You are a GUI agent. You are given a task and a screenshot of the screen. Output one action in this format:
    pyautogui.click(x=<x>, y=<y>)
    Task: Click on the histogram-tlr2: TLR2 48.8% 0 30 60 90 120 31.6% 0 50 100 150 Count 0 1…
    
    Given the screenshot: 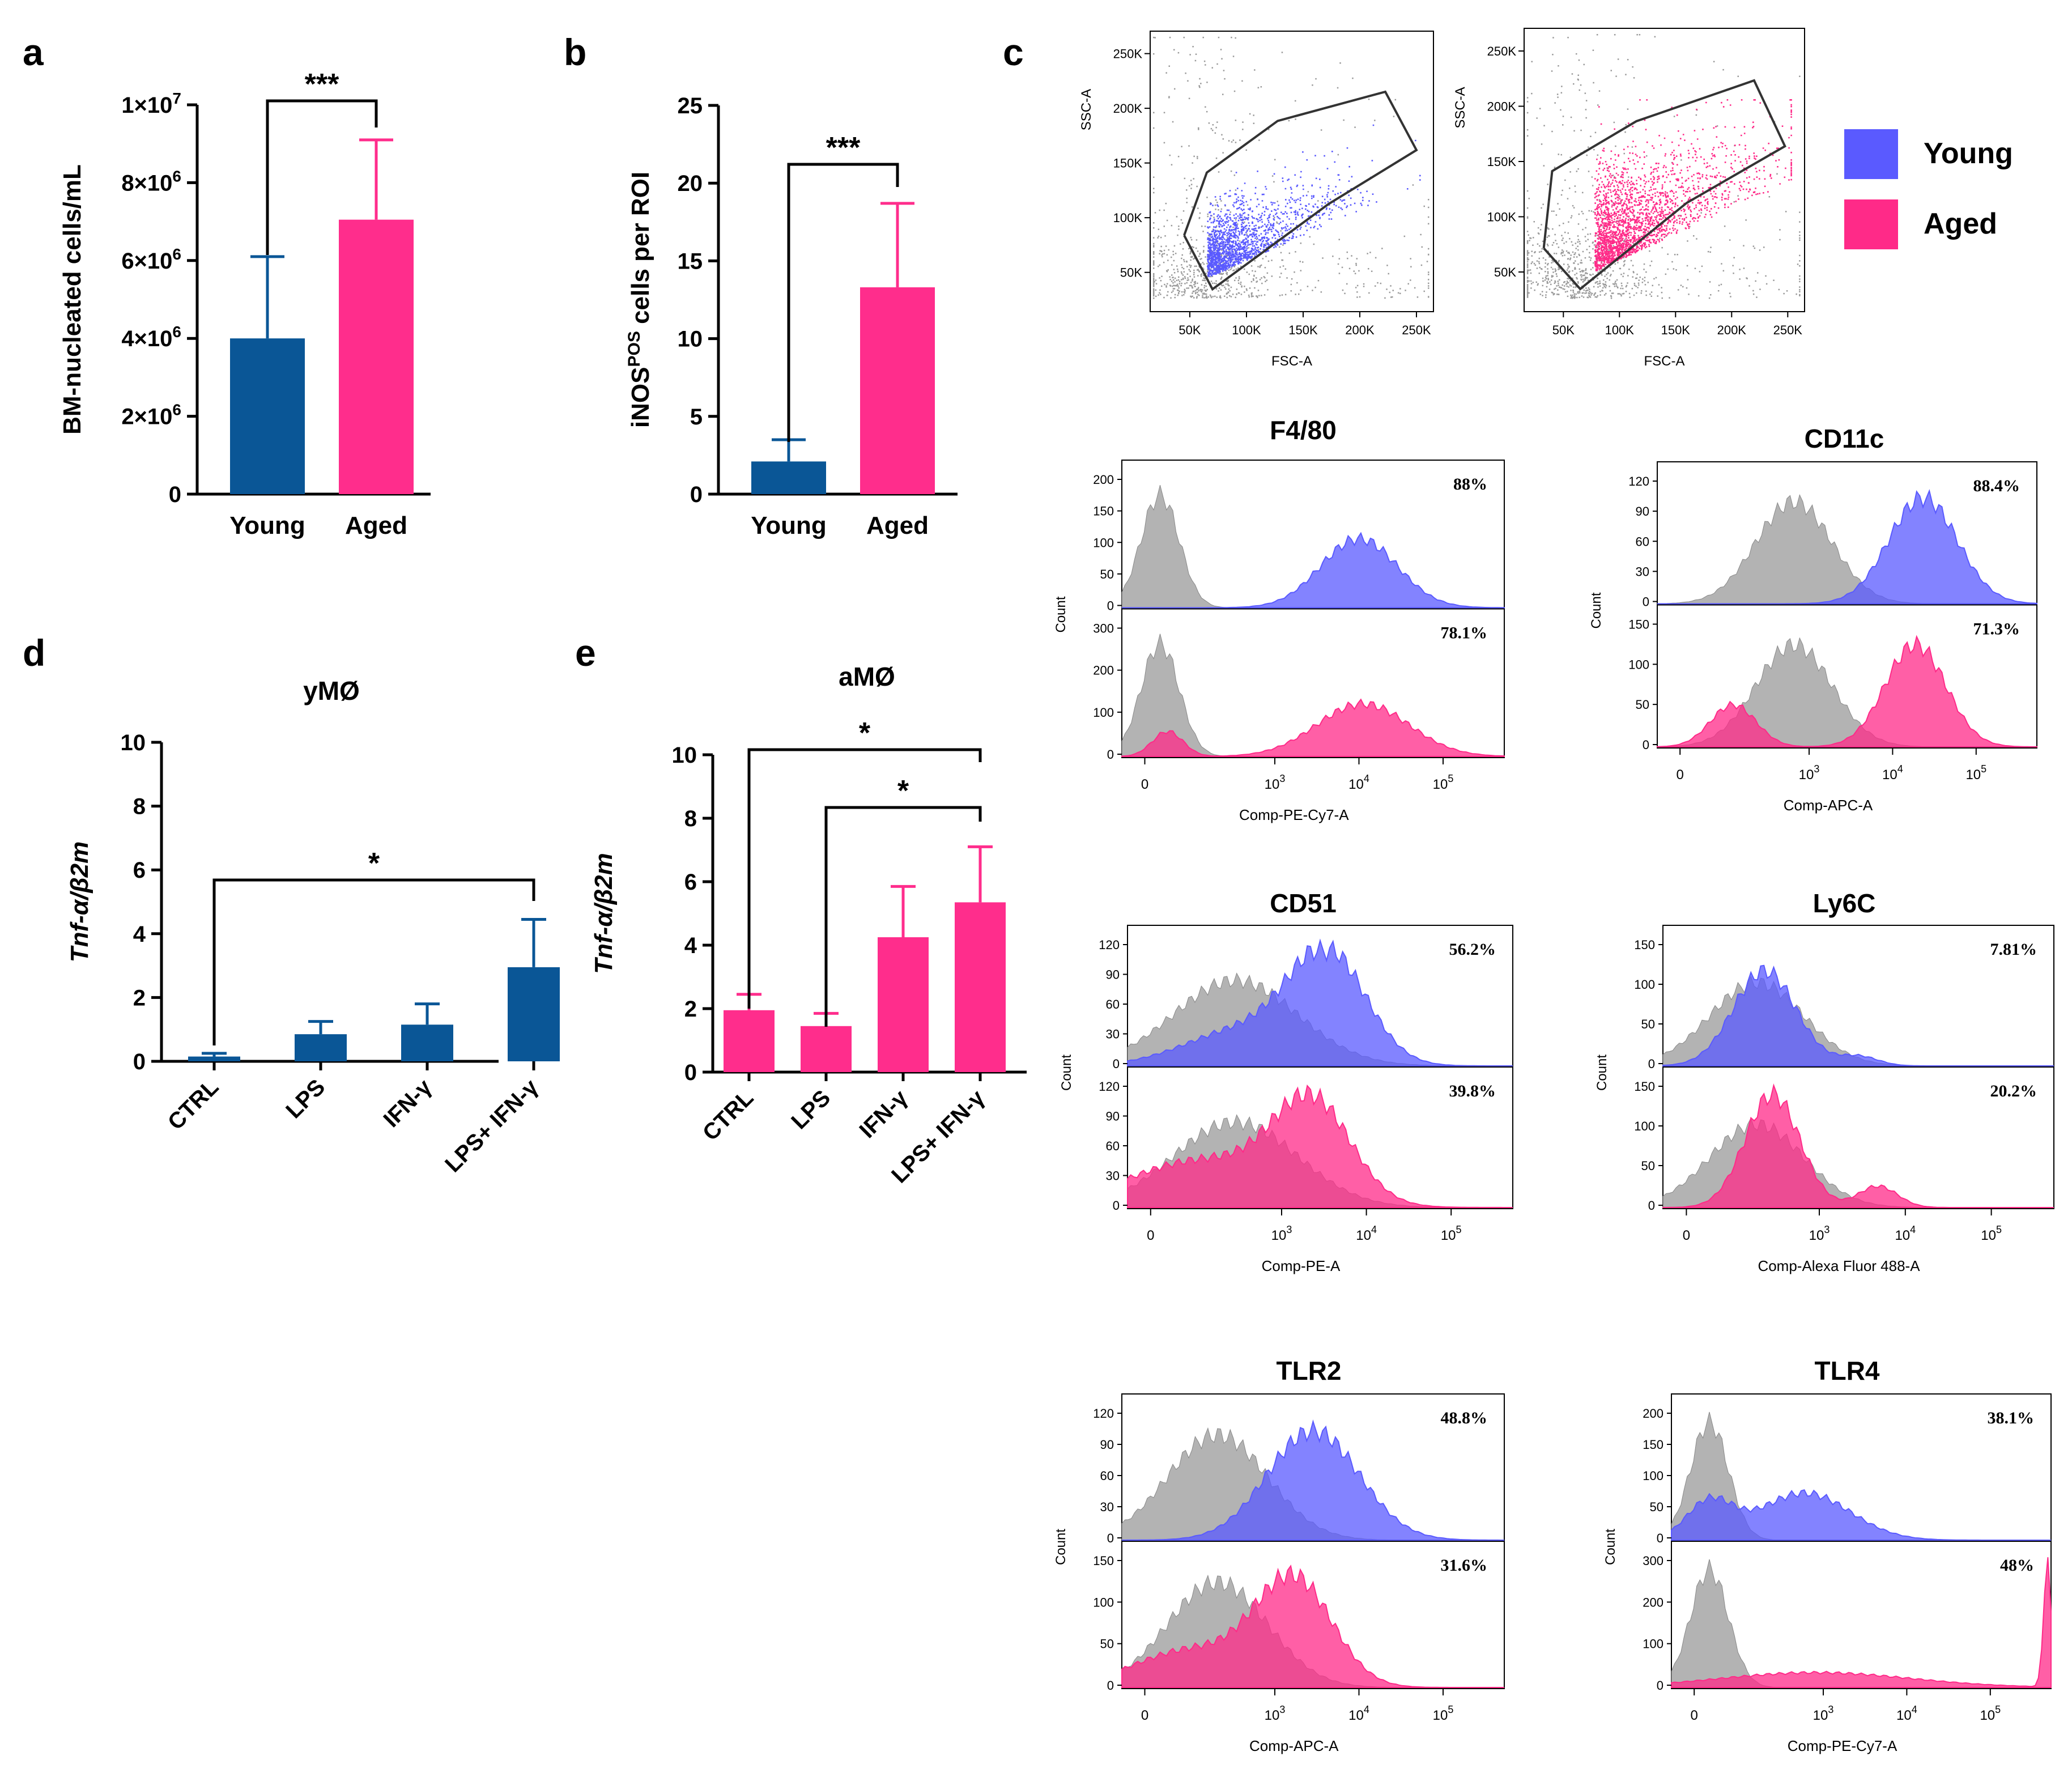 What is the action you would take?
    pyautogui.click(x=1279, y=1555)
    